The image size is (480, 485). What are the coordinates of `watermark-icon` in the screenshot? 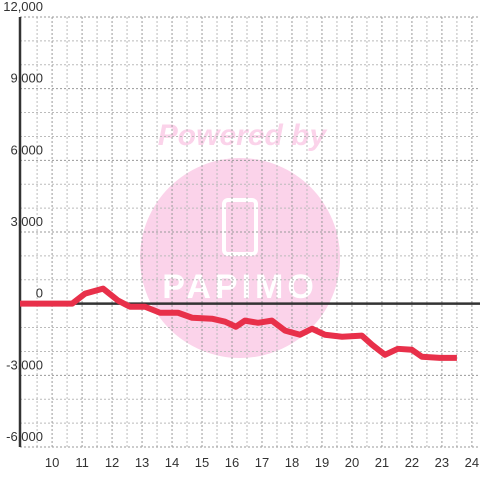 It's located at (240, 227).